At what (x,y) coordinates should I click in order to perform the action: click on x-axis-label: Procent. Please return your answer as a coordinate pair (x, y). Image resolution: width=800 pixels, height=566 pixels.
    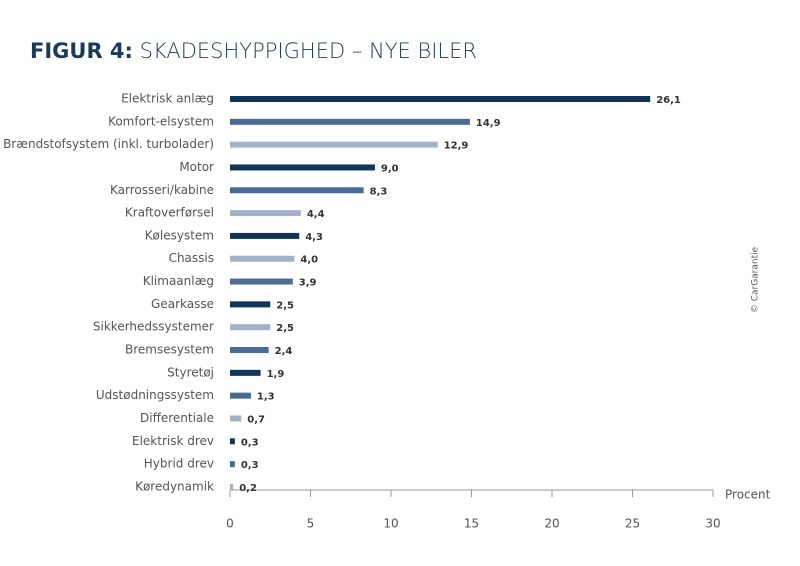
    Looking at the image, I should click on (748, 495).